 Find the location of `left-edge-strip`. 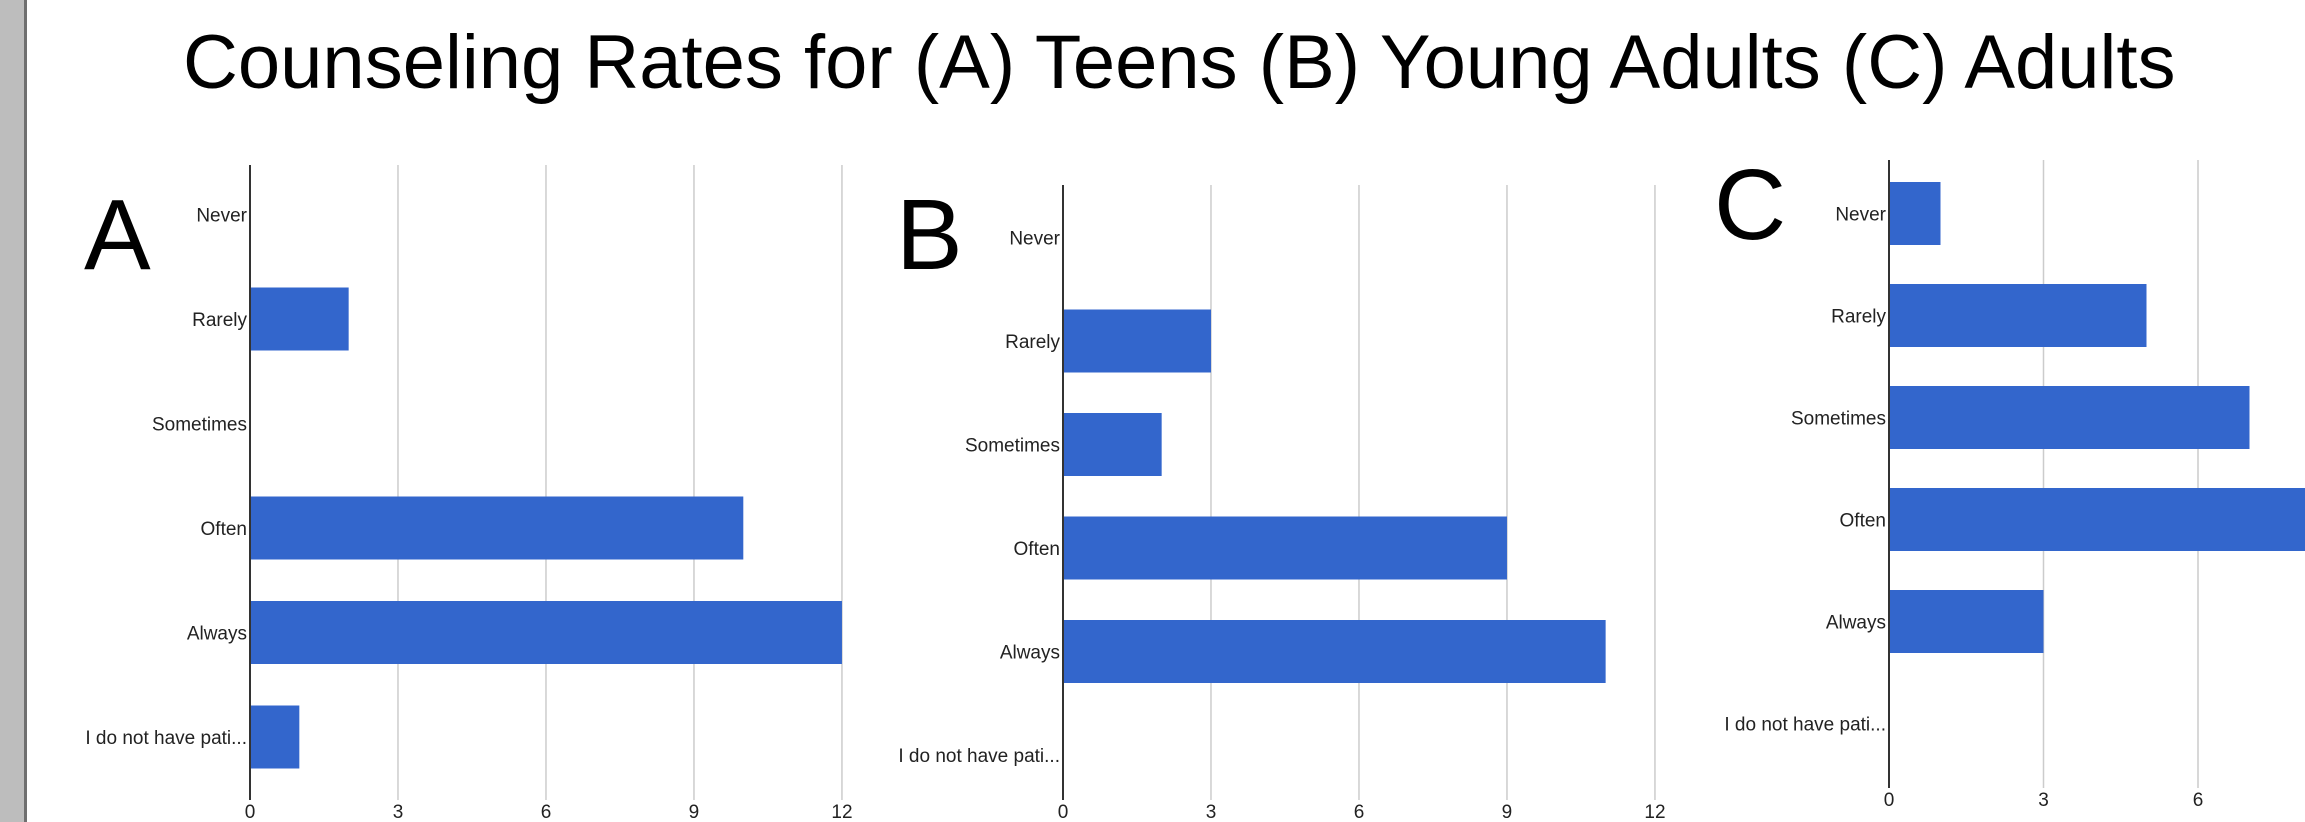

left-edge-strip is located at coordinates (13, 411).